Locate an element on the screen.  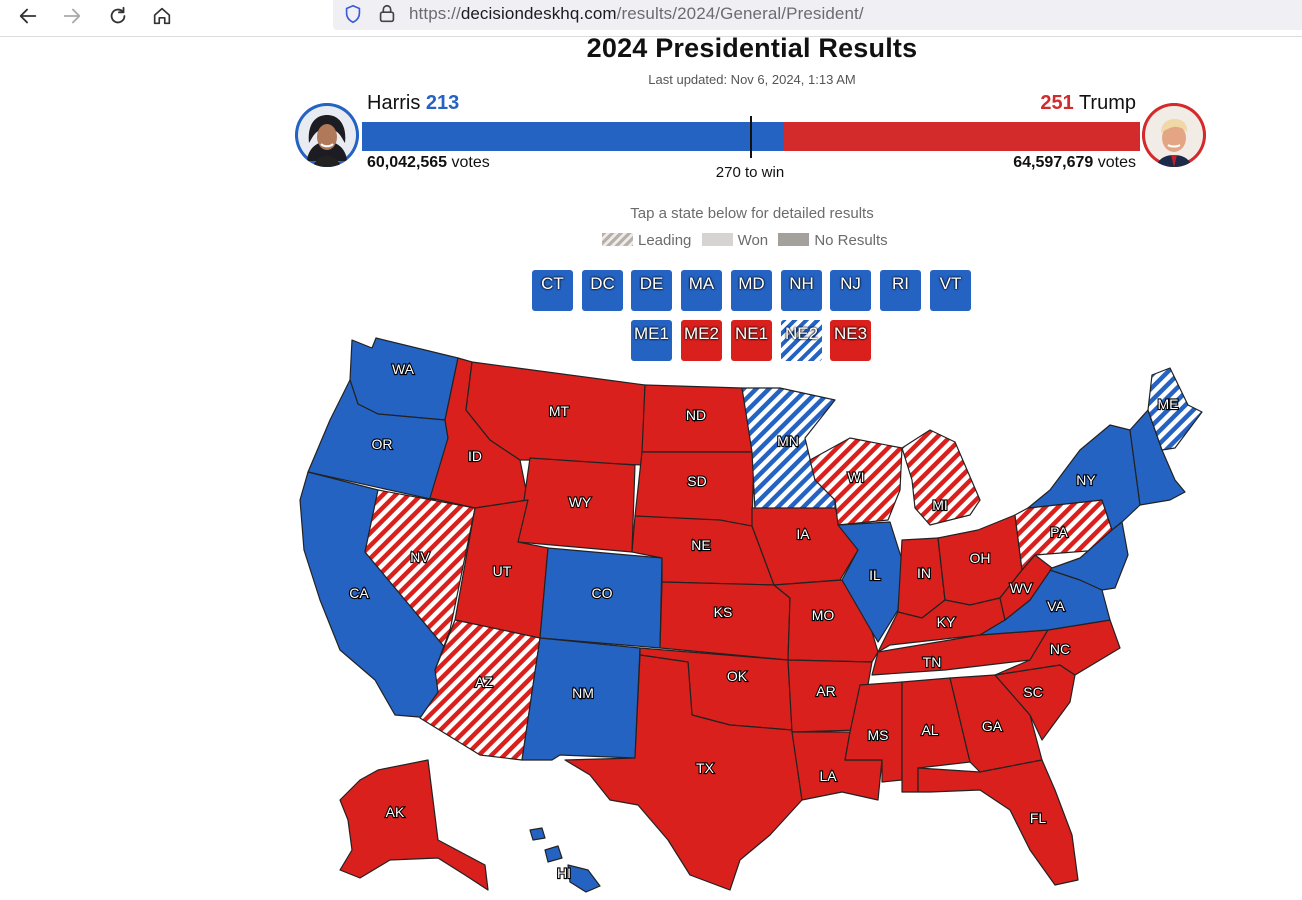
lock-icon is located at coordinates (387, 14).